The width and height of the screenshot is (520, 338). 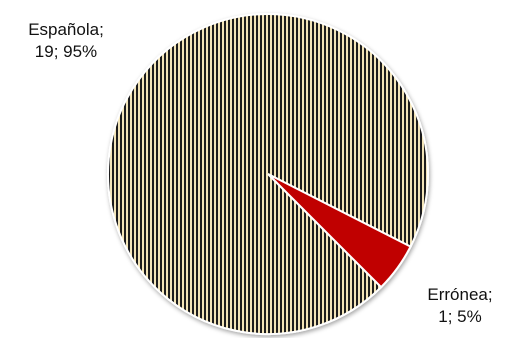 What do you see at coordinates (339, 231) in the screenshot?
I see `pie-slice-erronea` at bounding box center [339, 231].